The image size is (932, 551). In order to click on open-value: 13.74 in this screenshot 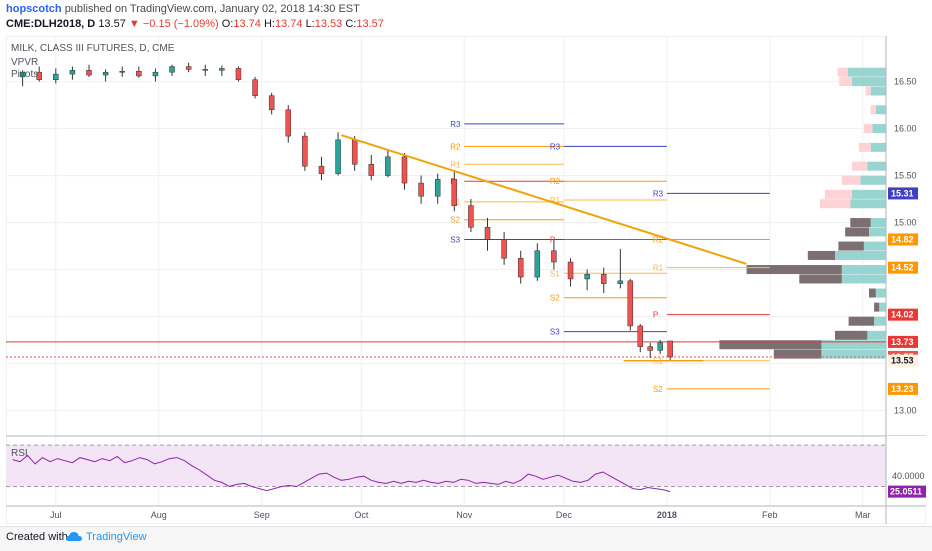, I will do `click(247, 24)`.